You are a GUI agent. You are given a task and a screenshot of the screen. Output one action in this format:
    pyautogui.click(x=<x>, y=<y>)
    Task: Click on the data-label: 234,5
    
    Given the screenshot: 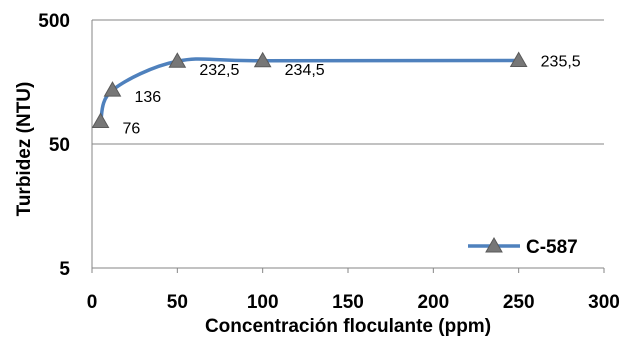 What is the action you would take?
    pyautogui.click(x=305, y=70)
    